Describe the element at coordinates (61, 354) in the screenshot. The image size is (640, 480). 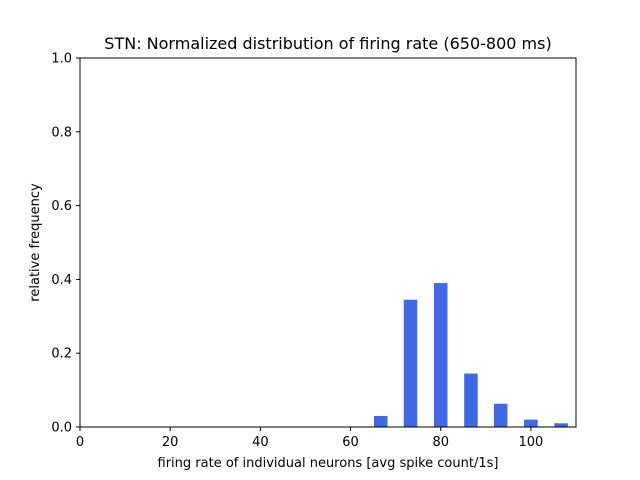
I see `y-tick-label: 0.2` at that location.